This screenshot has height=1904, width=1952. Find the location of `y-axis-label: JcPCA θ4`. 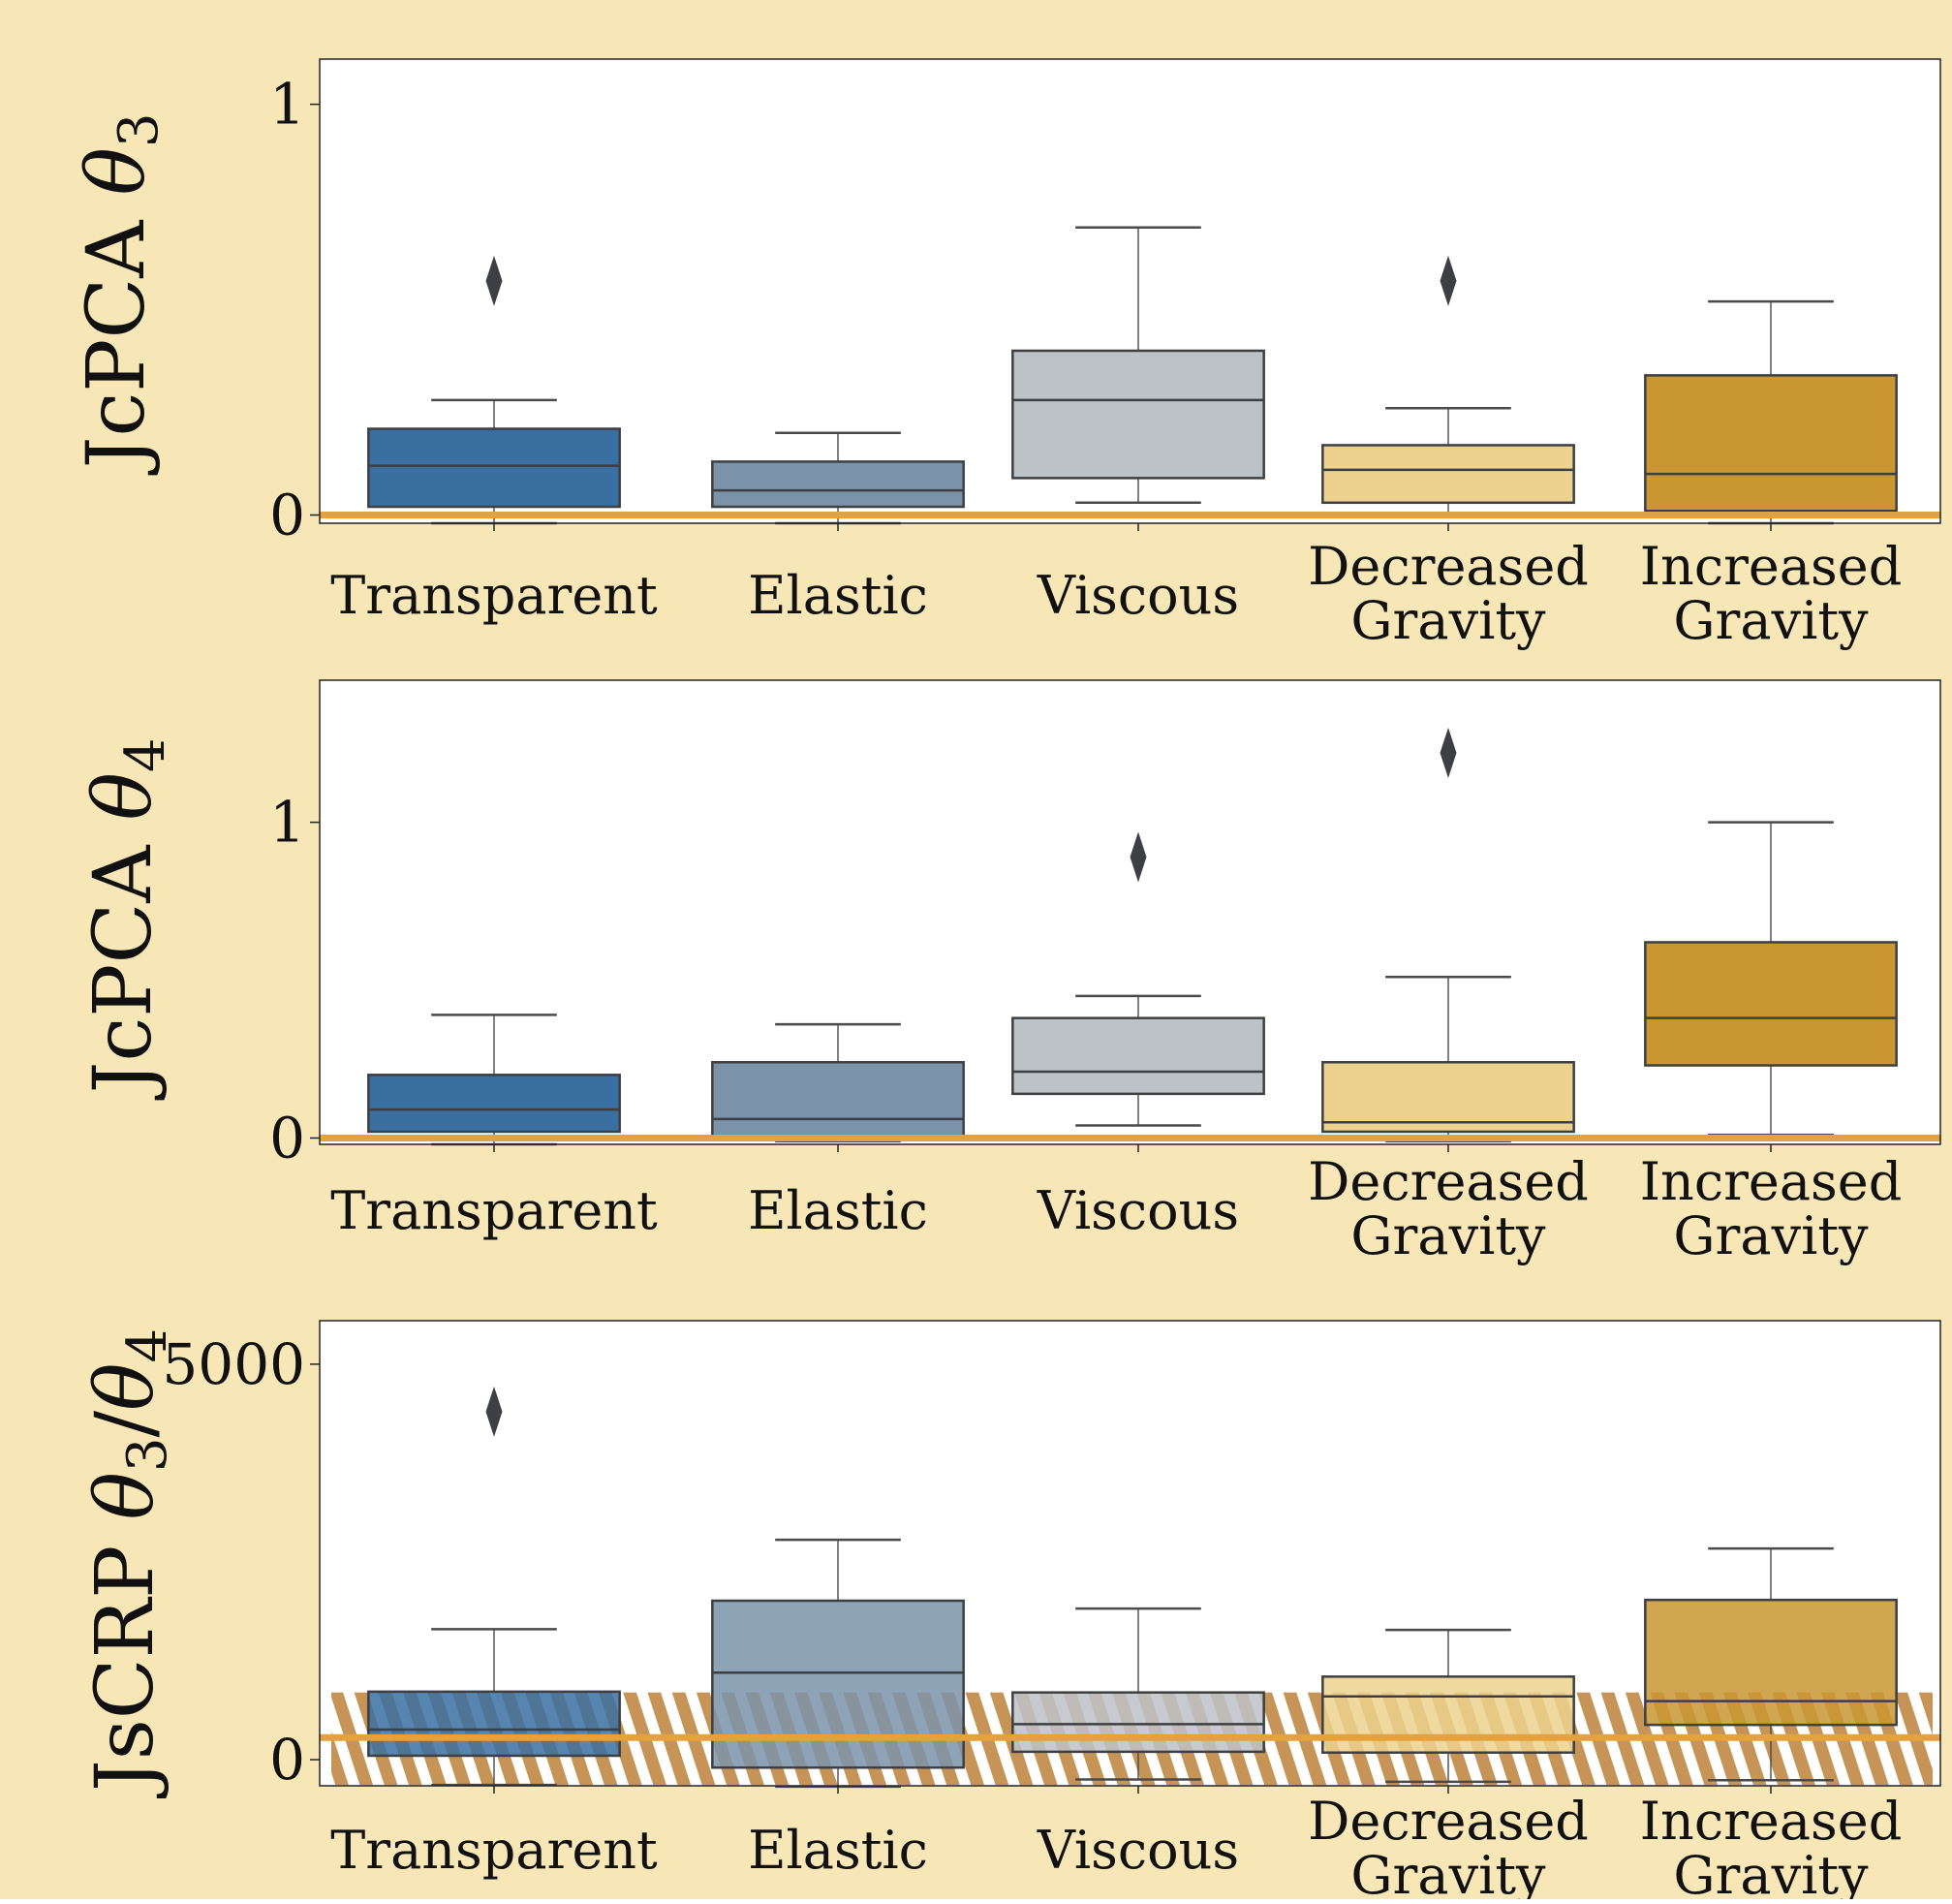

y-axis-label: JcPCA θ4 is located at coordinates (127, 919).